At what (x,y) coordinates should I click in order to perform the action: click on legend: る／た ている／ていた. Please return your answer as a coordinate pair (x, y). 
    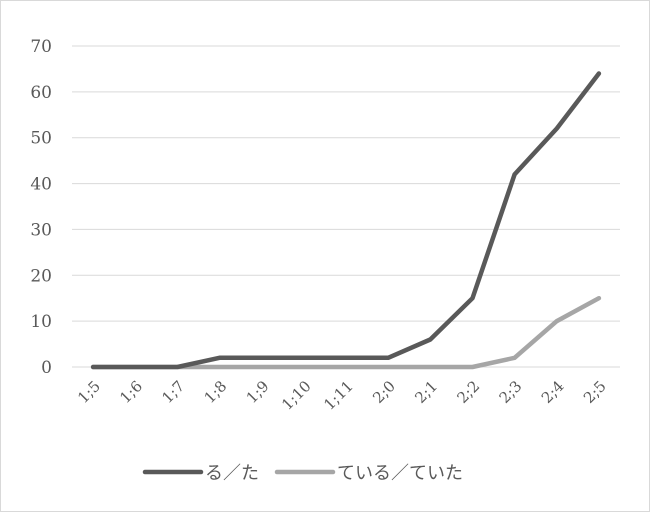
    Looking at the image, I should click on (302, 473).